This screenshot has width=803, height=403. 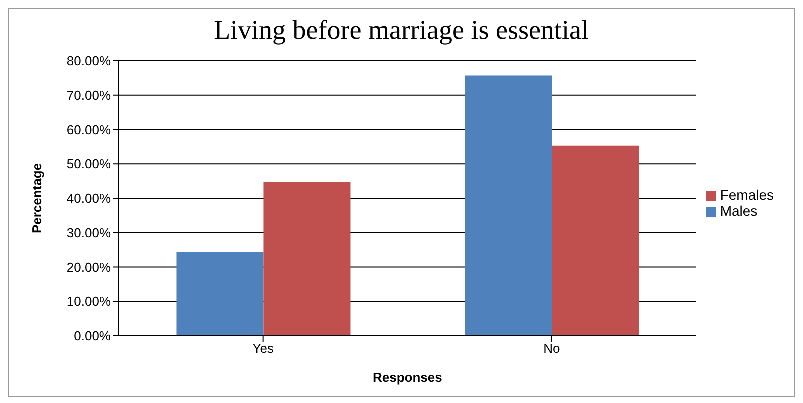 I want to click on y-tick-label: 30.00%, so click(x=89, y=232).